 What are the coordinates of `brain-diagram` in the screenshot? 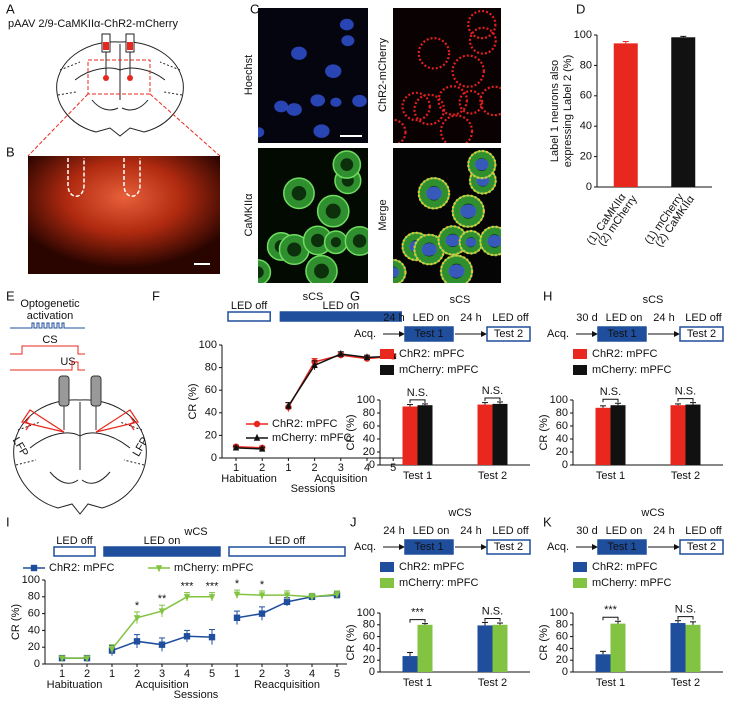 It's located at (80, 457).